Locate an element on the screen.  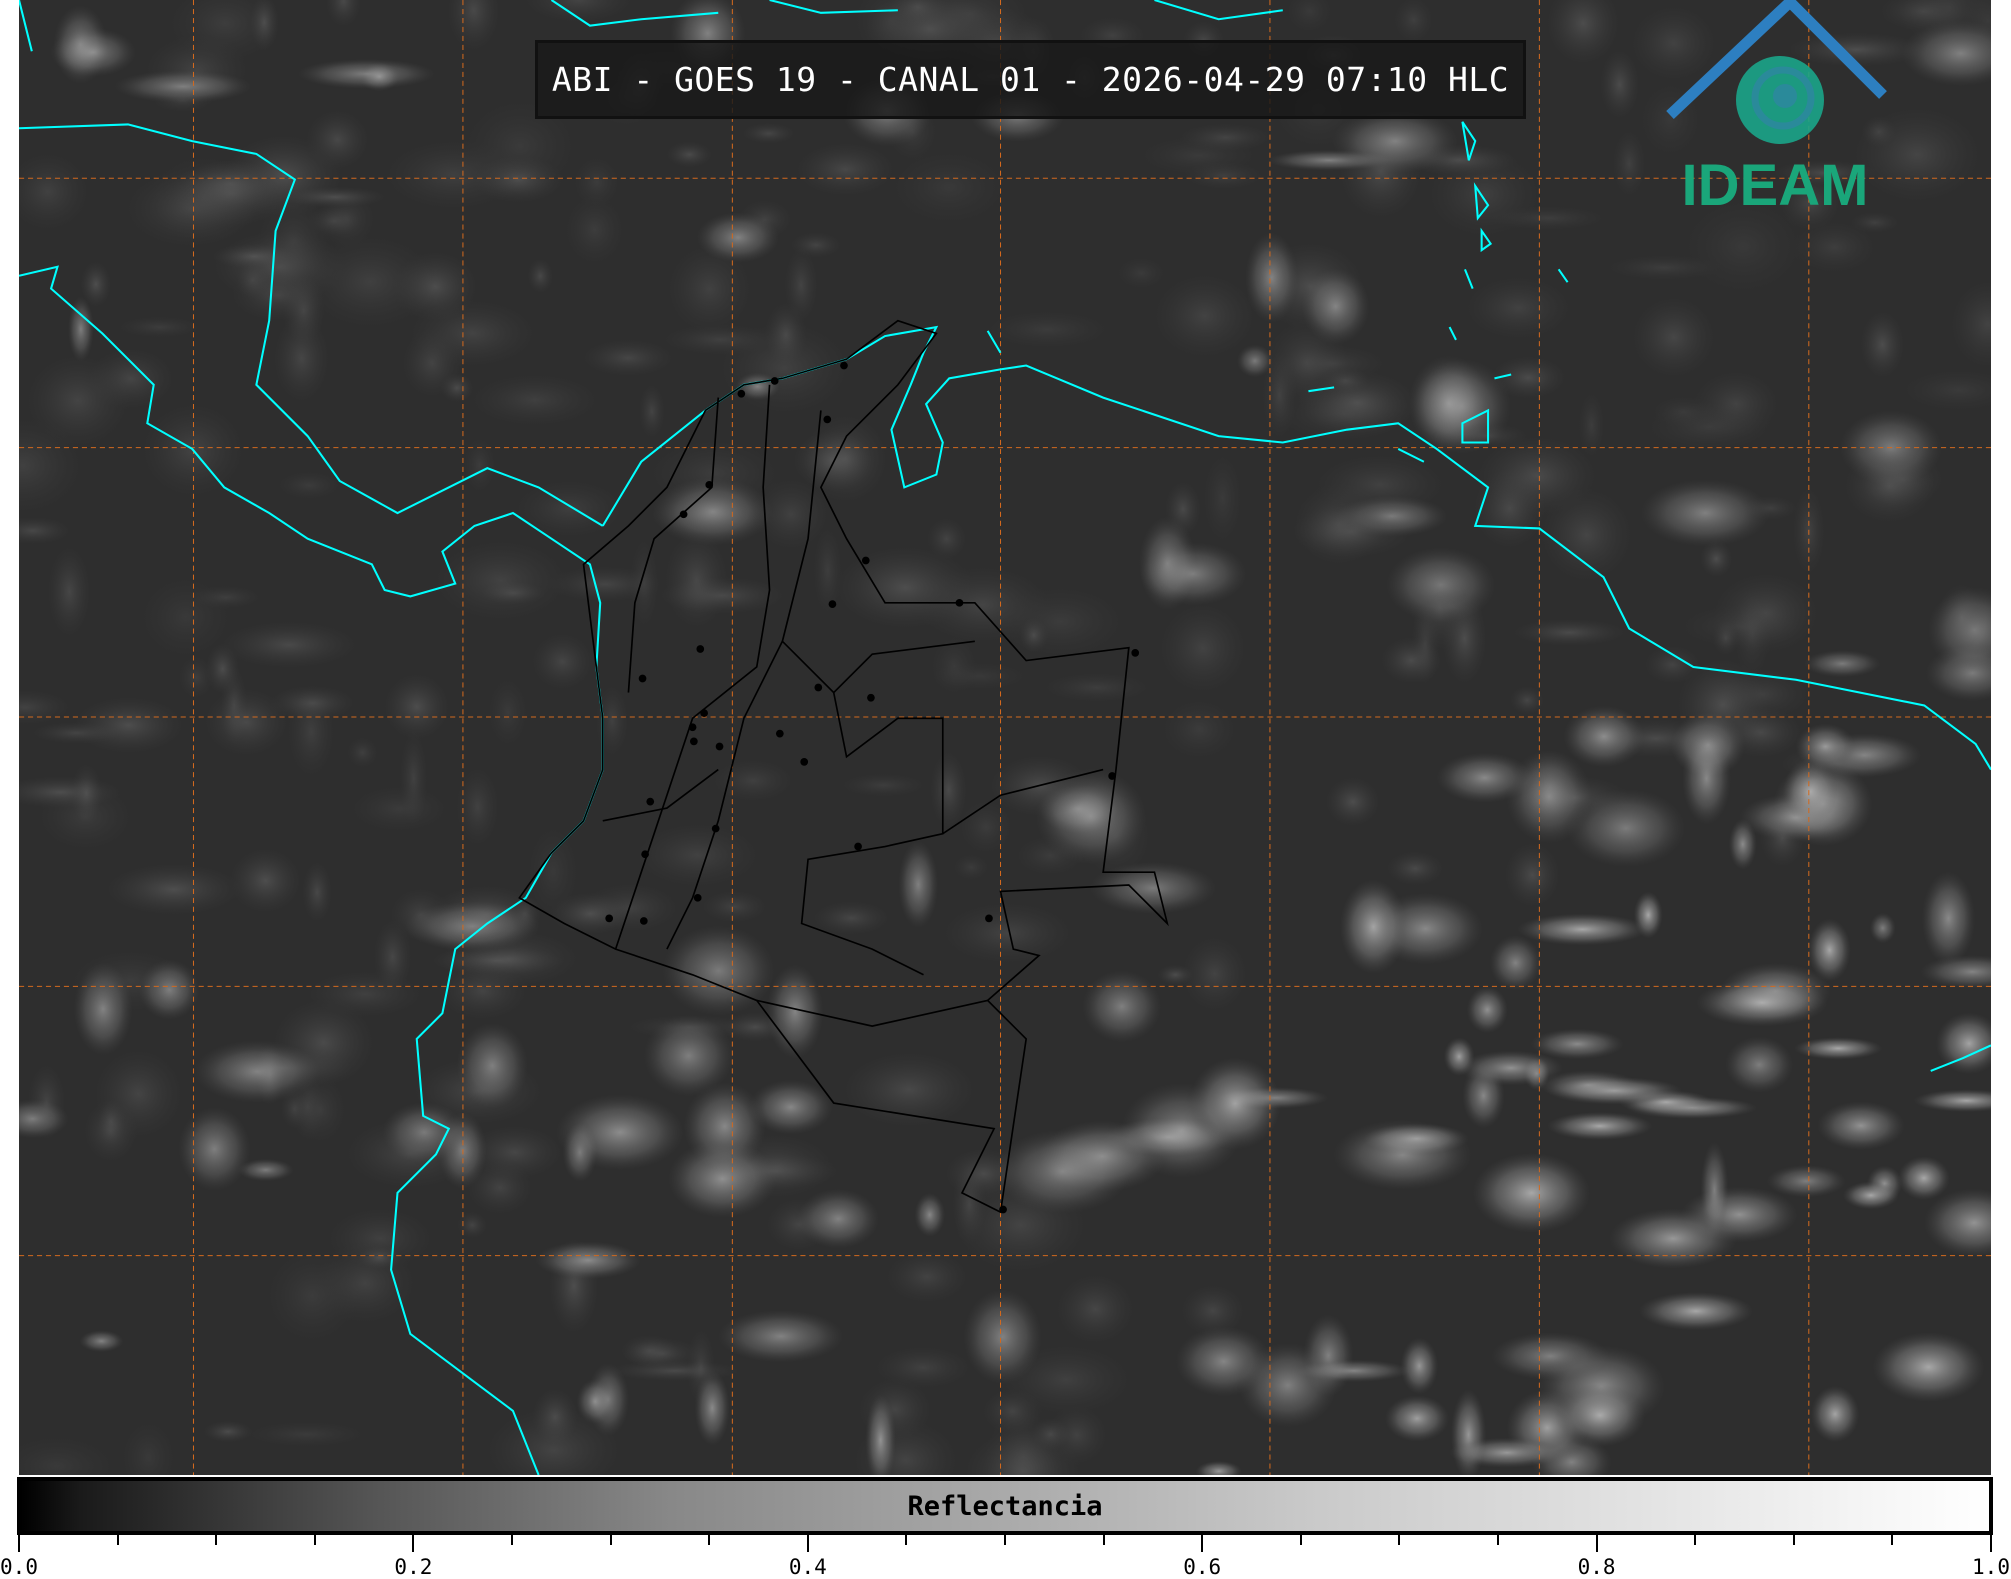
major-tick is located at coordinates (19, 1543).